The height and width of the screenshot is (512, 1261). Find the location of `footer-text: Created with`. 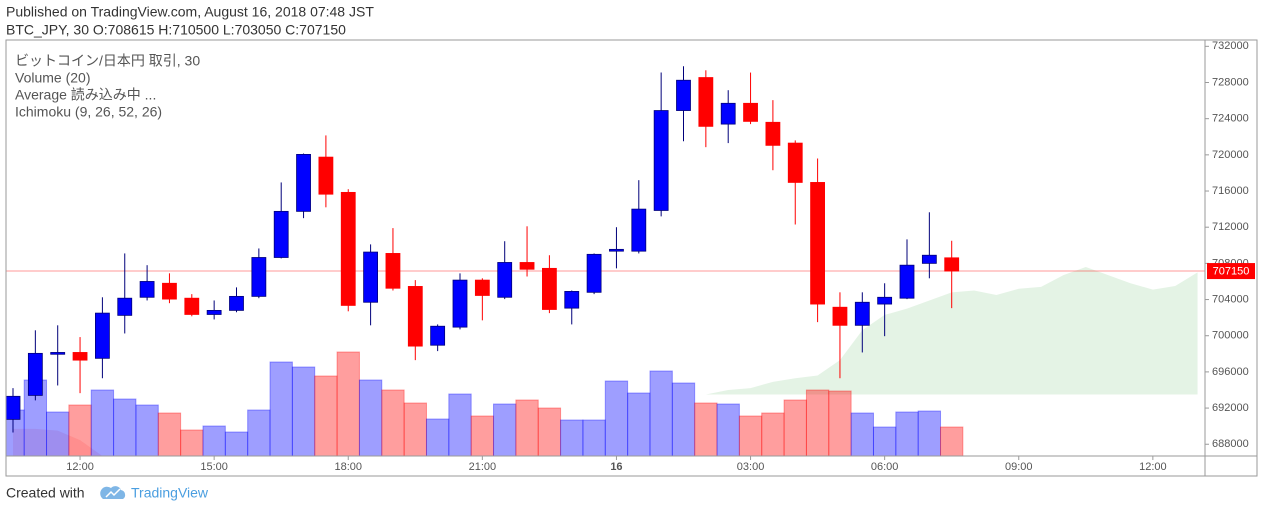

footer-text: Created with is located at coordinates (45, 493).